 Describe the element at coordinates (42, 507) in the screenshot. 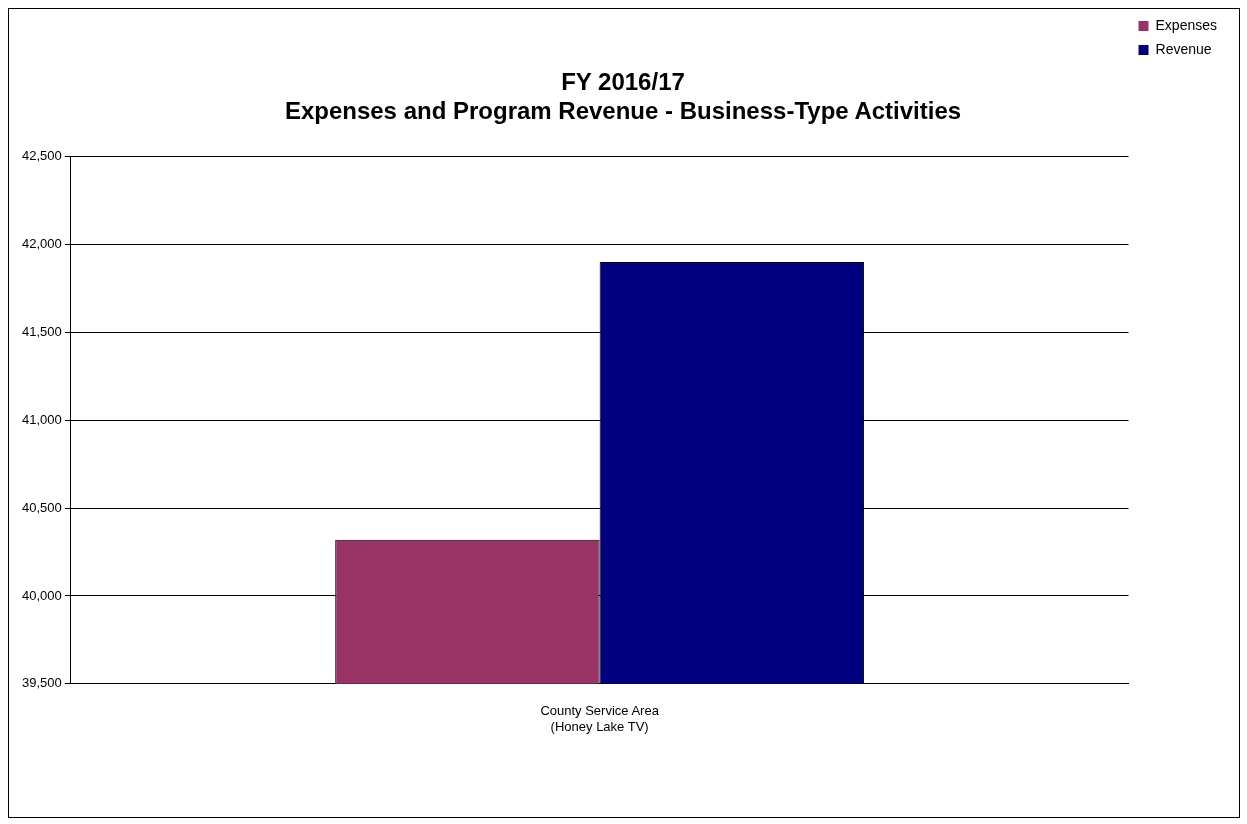

I see `y-tick-label: 40,500` at that location.